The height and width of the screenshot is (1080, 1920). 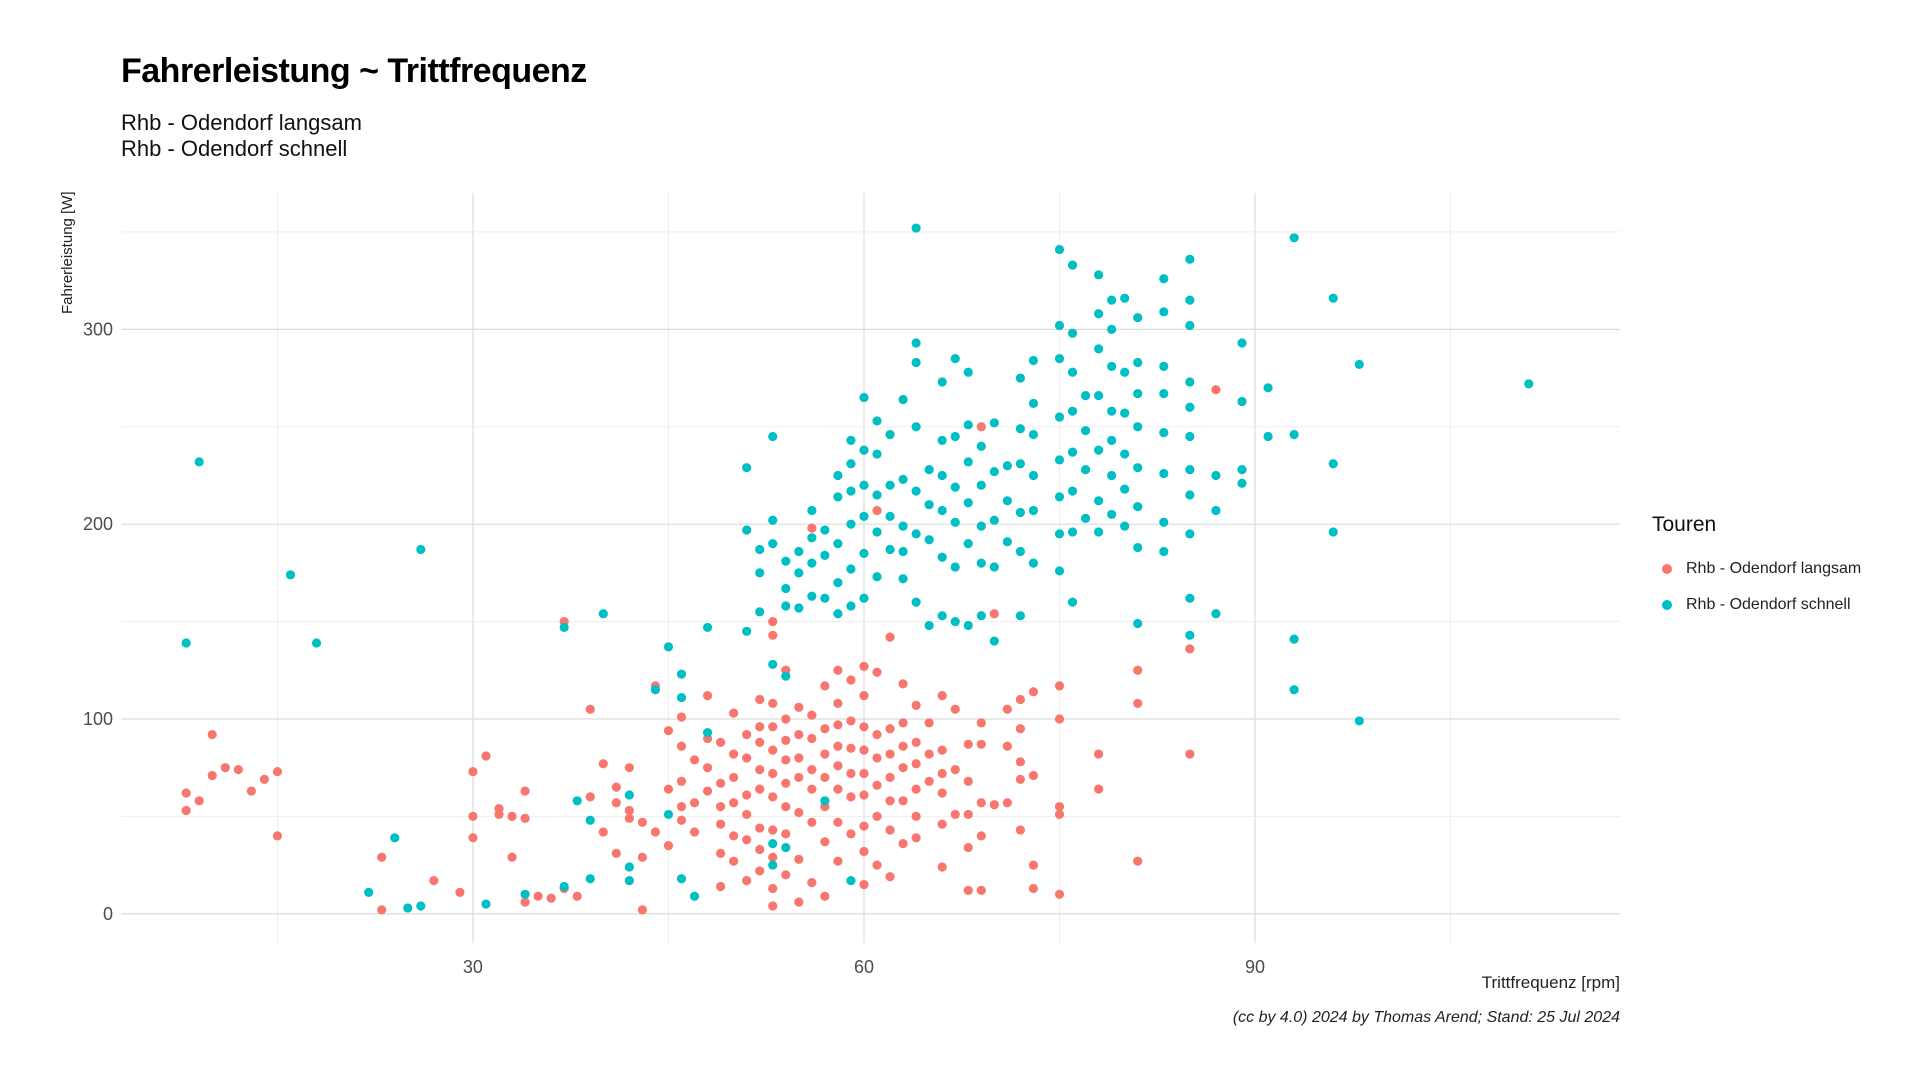 I want to click on y-tick-label: 0, so click(x=108, y=914).